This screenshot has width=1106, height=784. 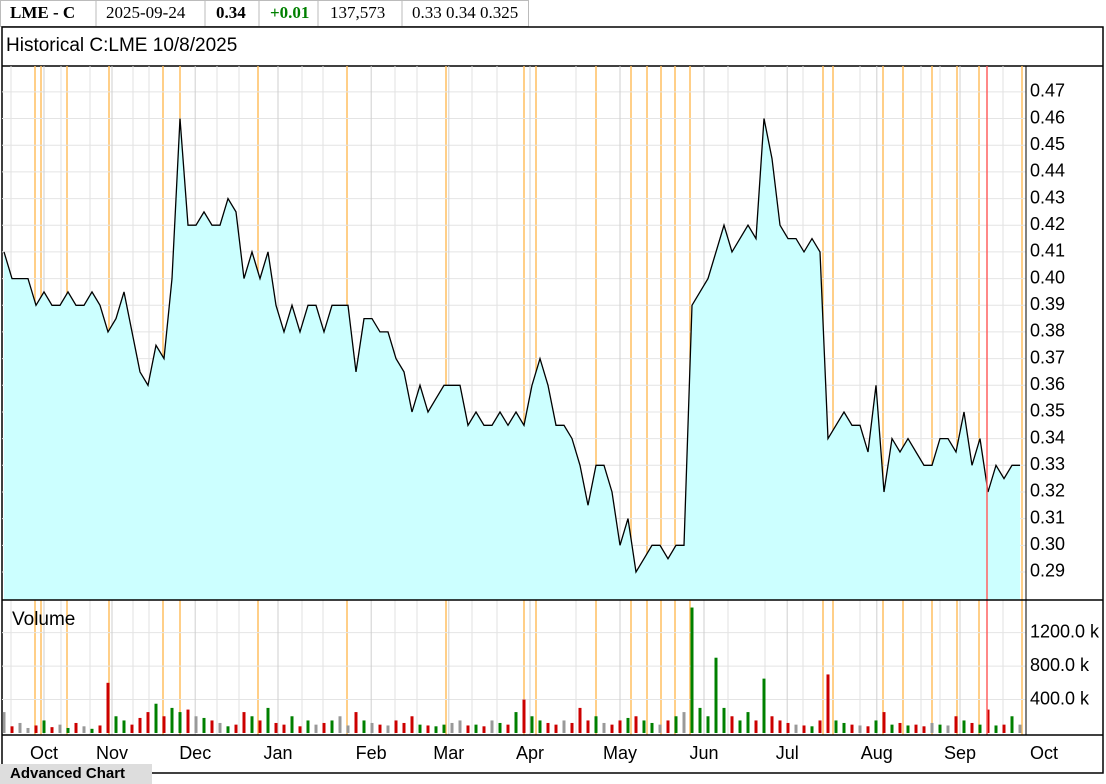 What do you see at coordinates (1047, 304) in the screenshot?
I see `y-tick-label: 0.39` at bounding box center [1047, 304].